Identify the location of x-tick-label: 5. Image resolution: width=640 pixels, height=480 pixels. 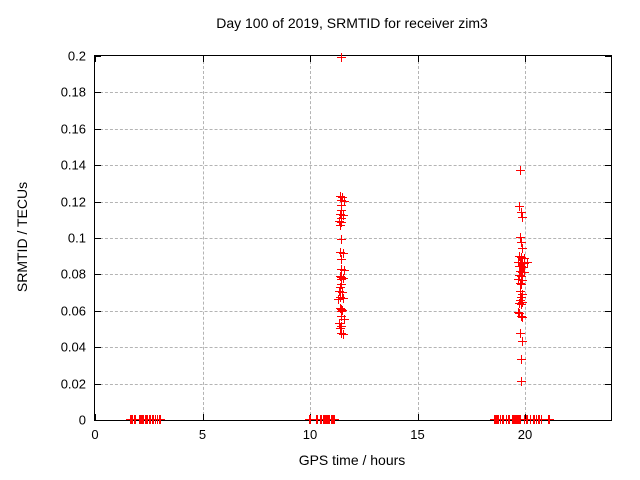
(202, 434).